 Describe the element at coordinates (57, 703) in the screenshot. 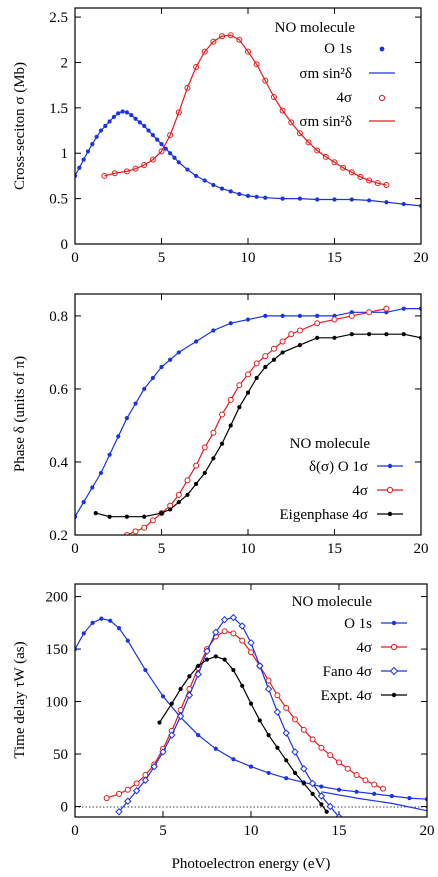

I see `y-tick-label: 100` at that location.